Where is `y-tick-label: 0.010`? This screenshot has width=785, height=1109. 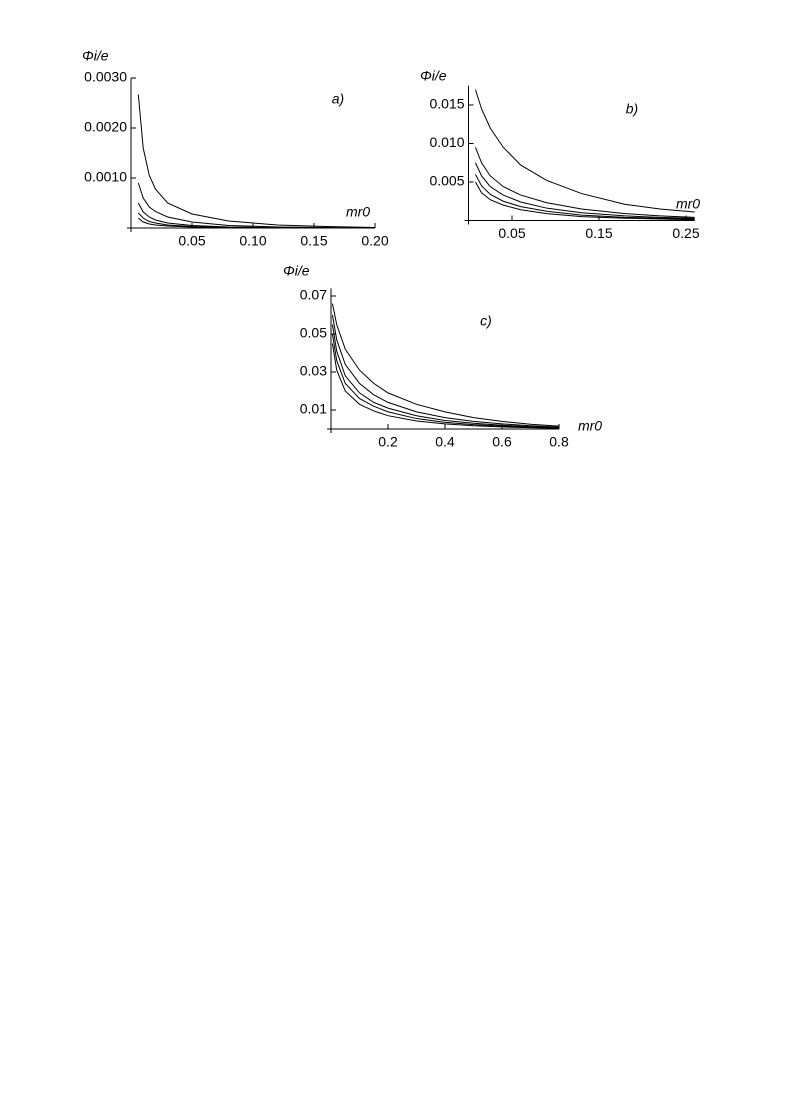 y-tick-label: 0.010 is located at coordinates (446, 142).